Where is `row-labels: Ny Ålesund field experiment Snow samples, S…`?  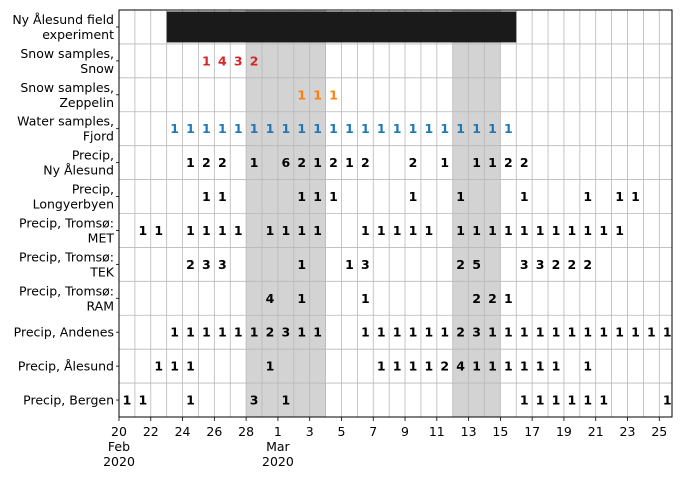 row-labels: Ny Ålesund field experiment Snow samples, S… is located at coordinates (65, 210).